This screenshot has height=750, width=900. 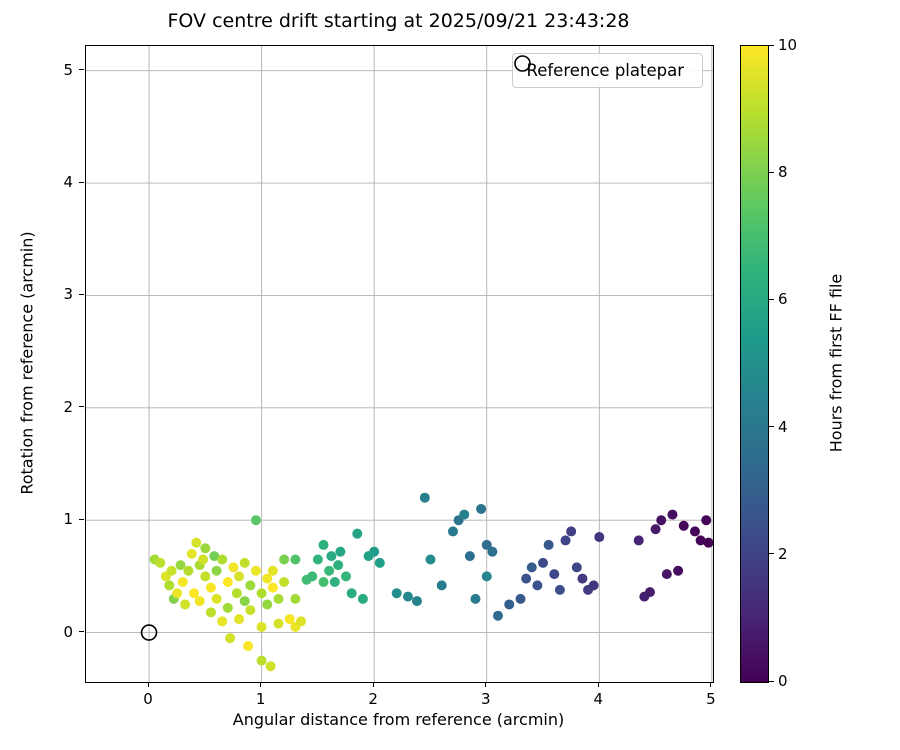 I want to click on legend: Reference platepar, so click(x=607, y=70).